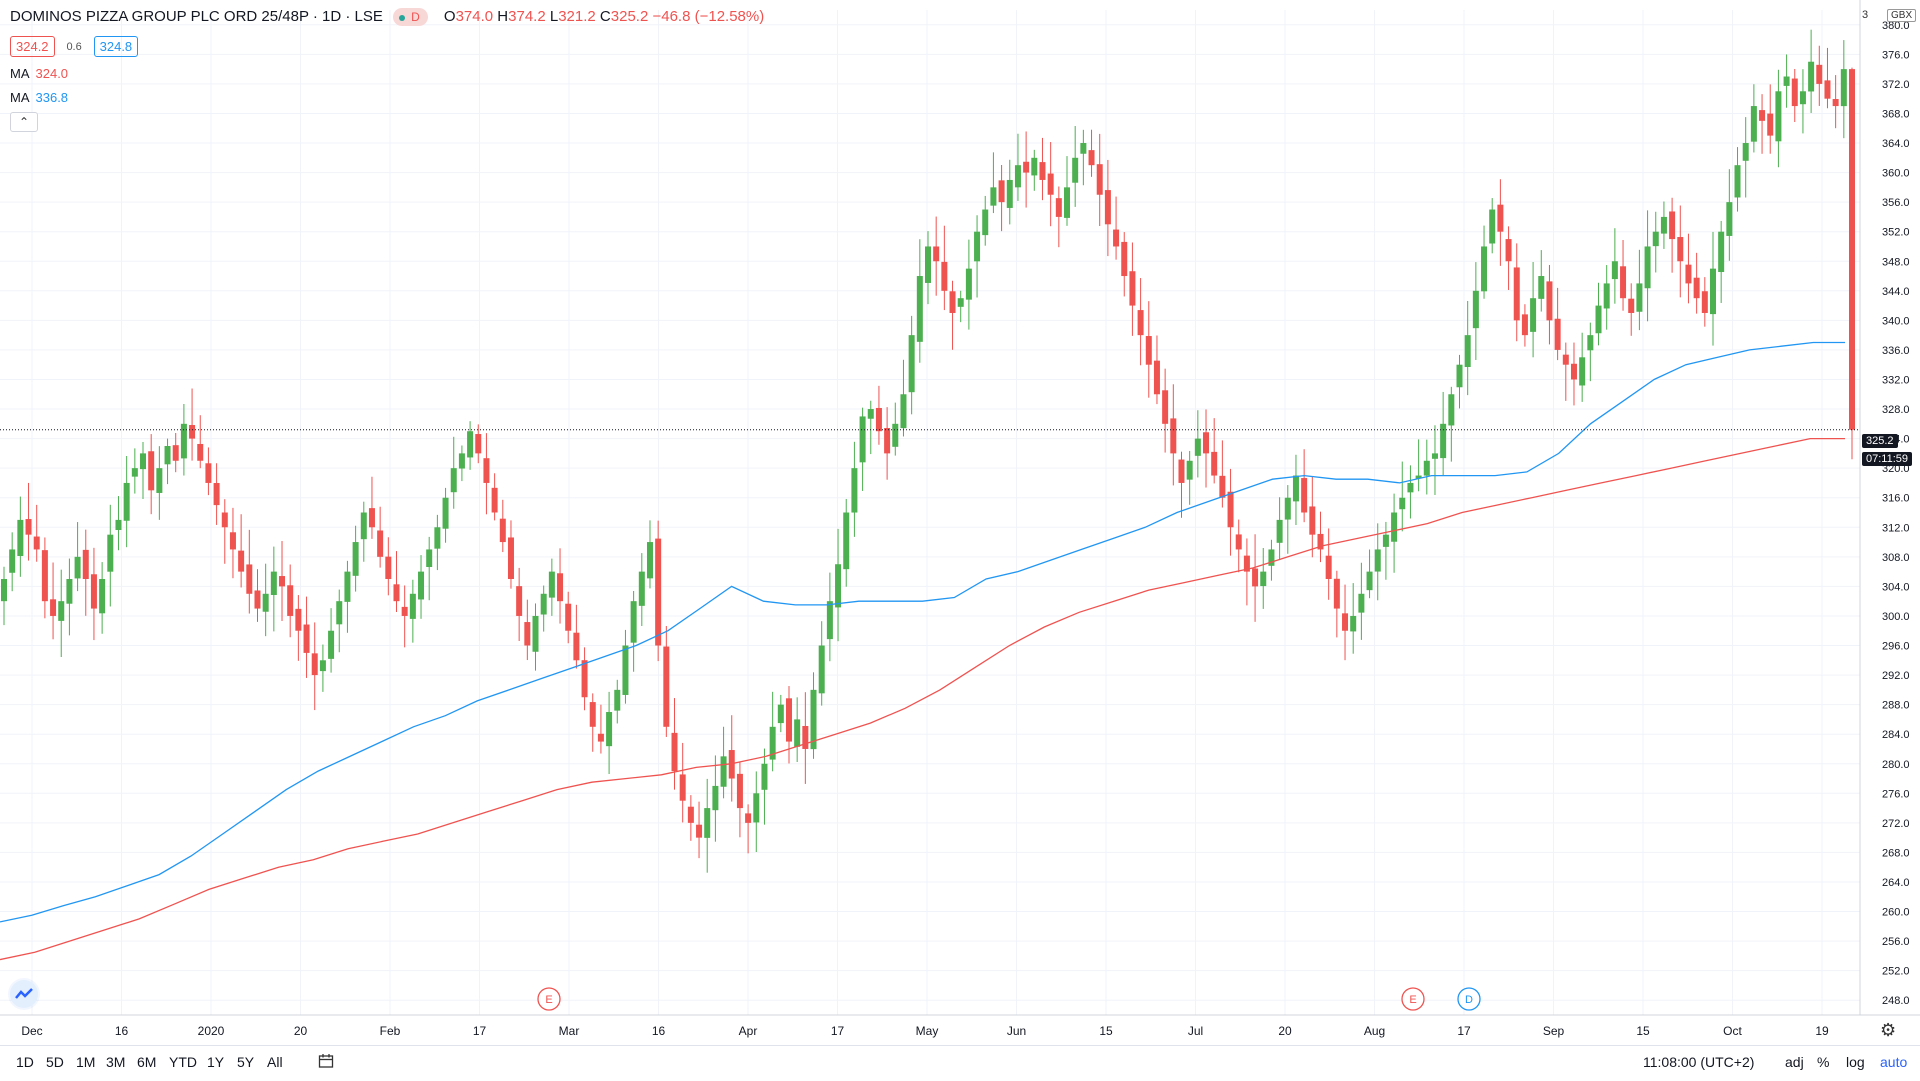 This screenshot has width=1920, height=1081. Describe the element at coordinates (1896, 351) in the screenshot. I see `price-tick-label: 336.0` at that location.